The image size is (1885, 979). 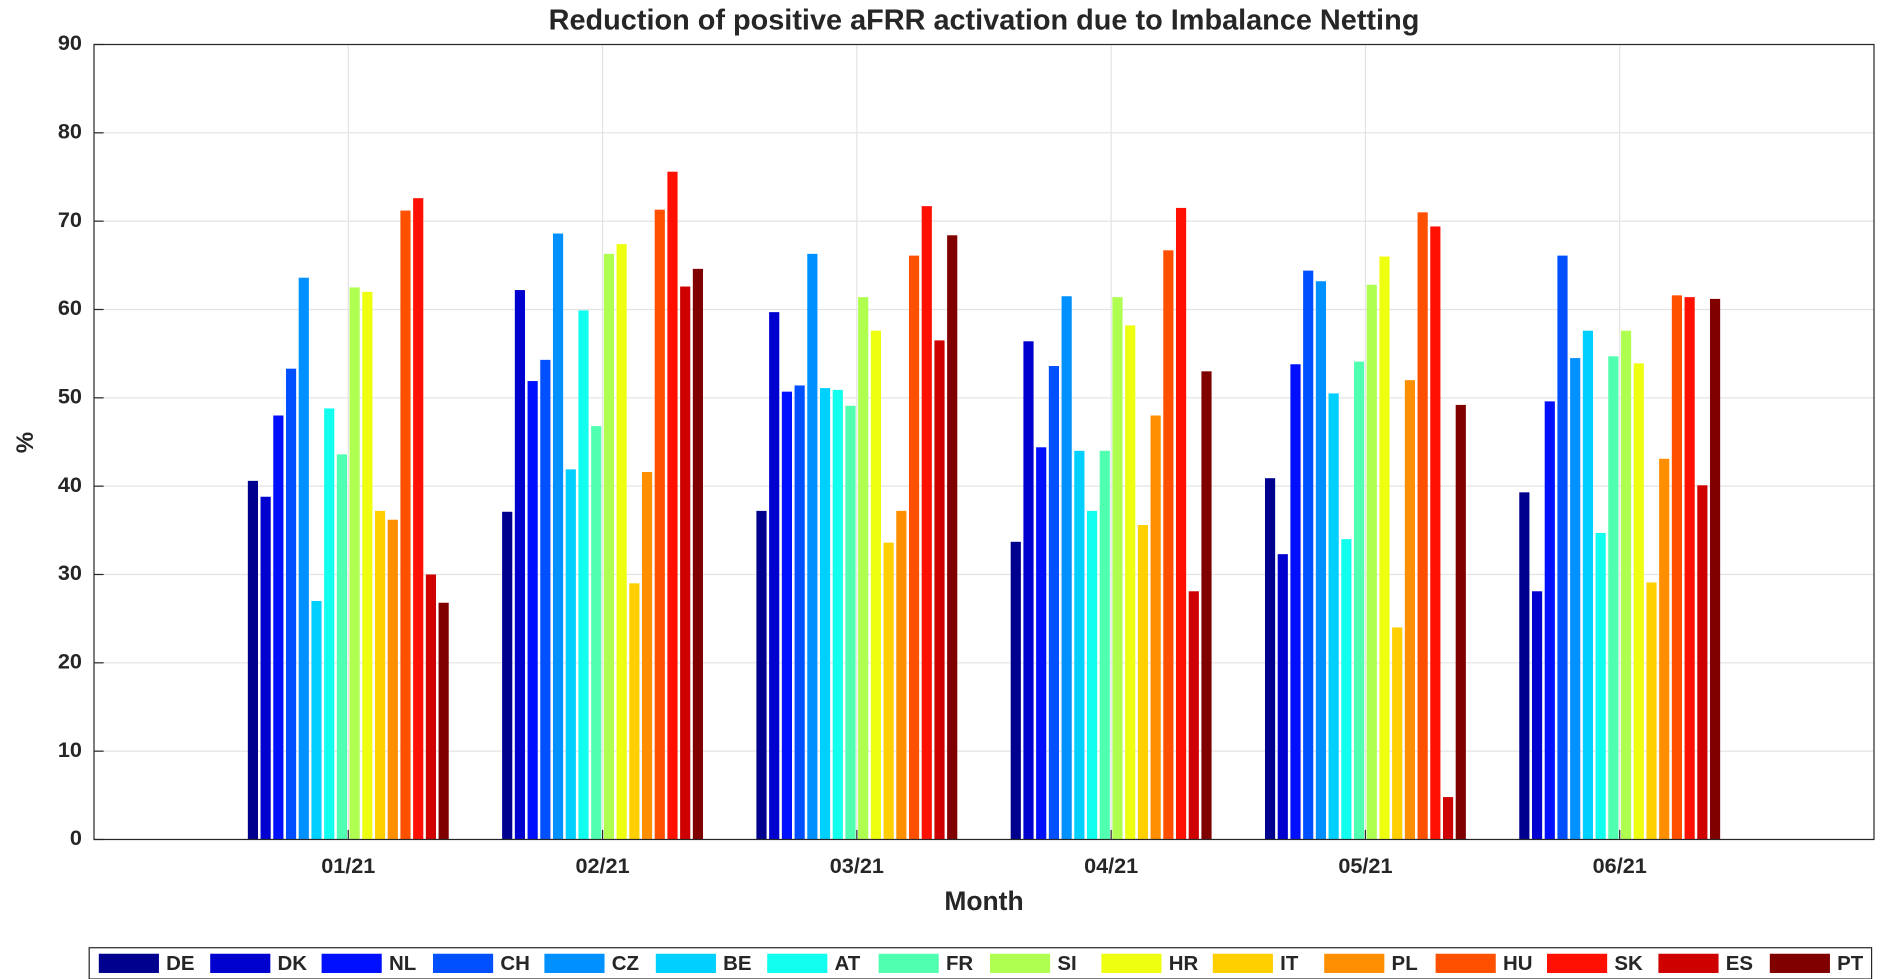 I want to click on legend-label: IT, so click(x=1289, y=963).